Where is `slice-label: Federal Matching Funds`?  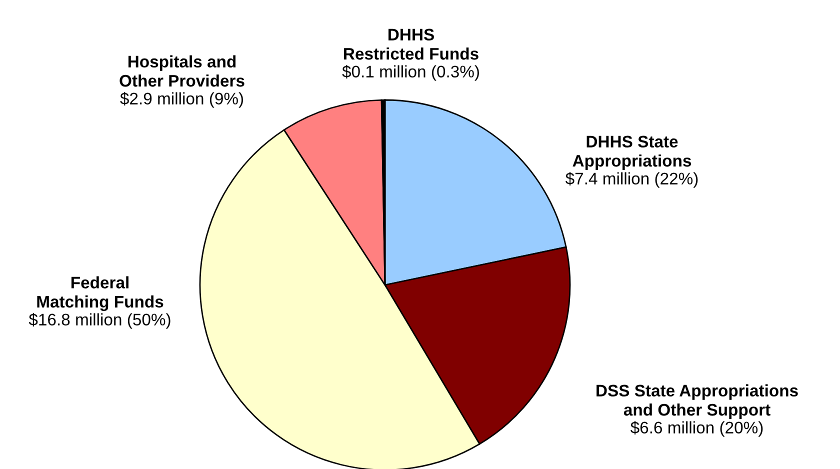
slice-label: Federal Matching Funds is located at coordinates (100, 293).